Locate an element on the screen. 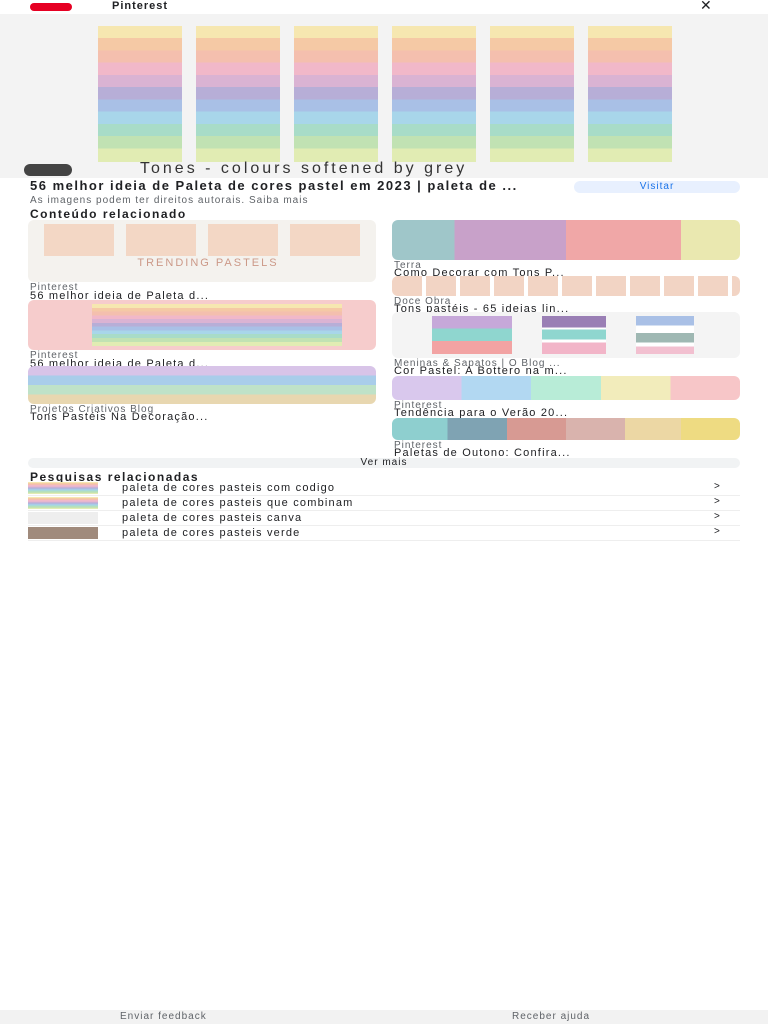 The image size is (768, 1024). image-text: TRENDING PASTELS is located at coordinates (208, 263).